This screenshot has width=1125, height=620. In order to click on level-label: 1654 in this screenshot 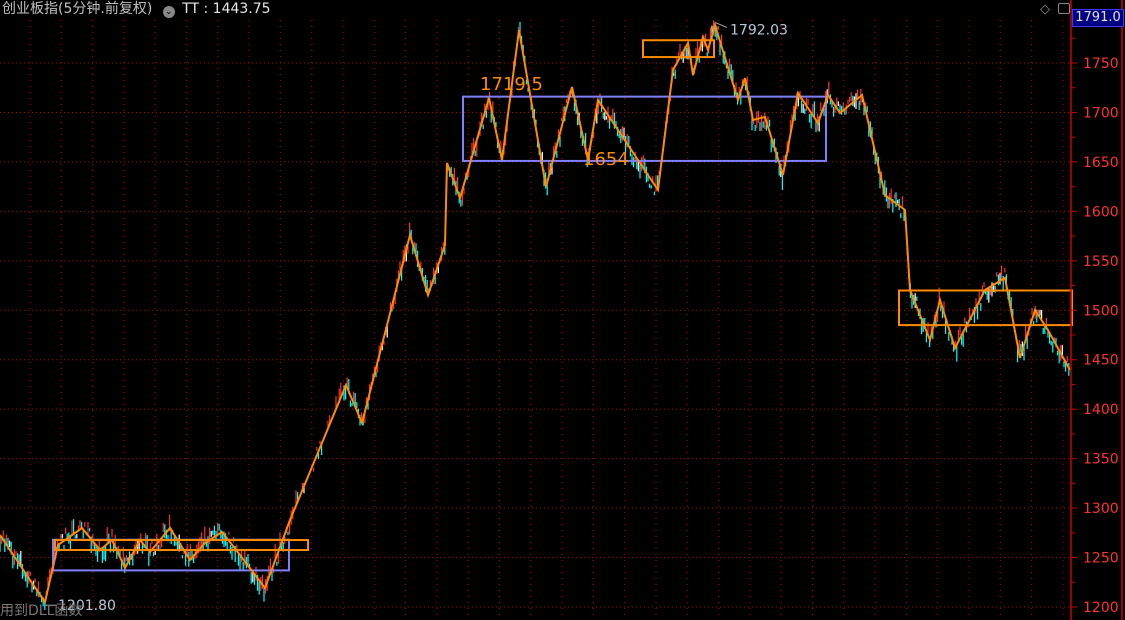, I will do `click(606, 159)`.